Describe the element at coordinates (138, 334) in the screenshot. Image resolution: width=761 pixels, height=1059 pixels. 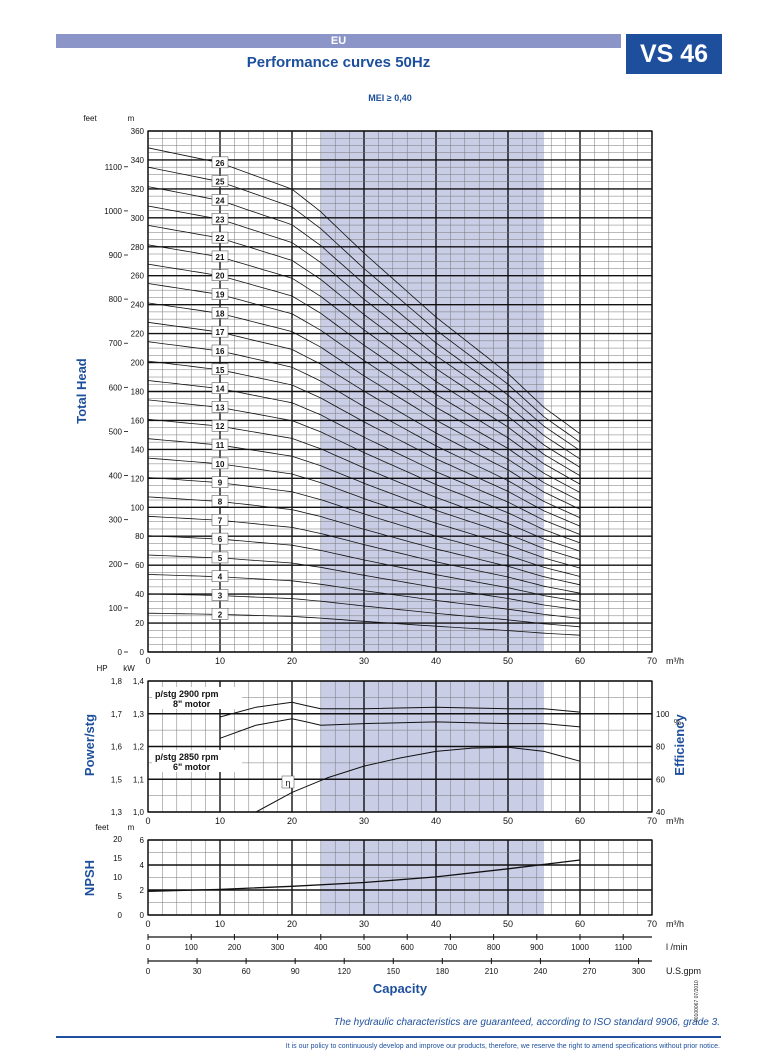
I see `head-m-tick: 220` at that location.